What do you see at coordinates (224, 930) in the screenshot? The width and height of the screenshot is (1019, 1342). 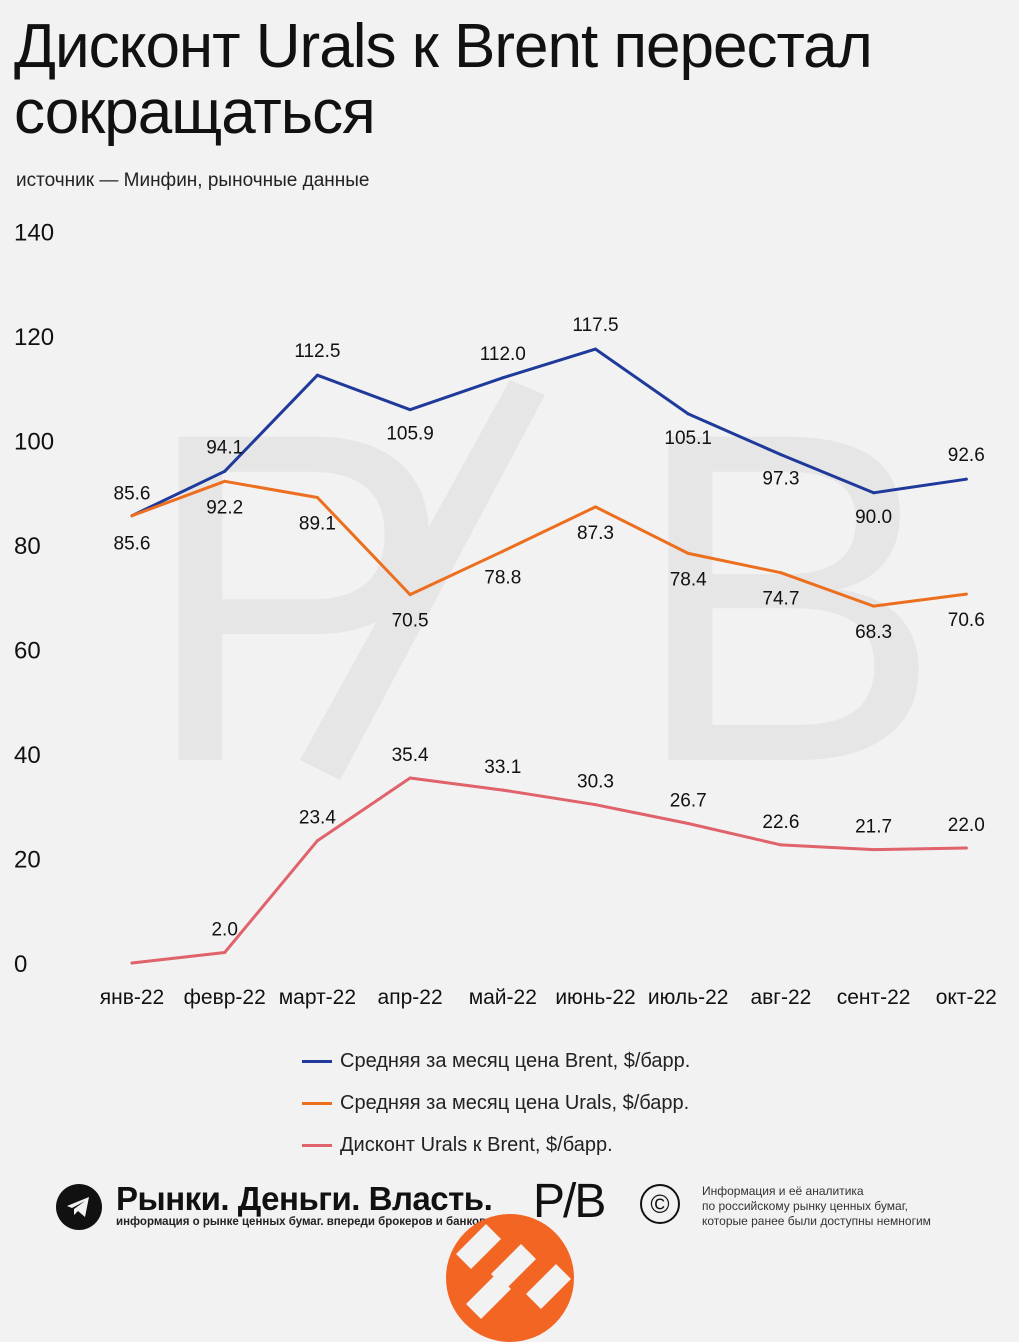 I see `data-label-discount: 2.0` at bounding box center [224, 930].